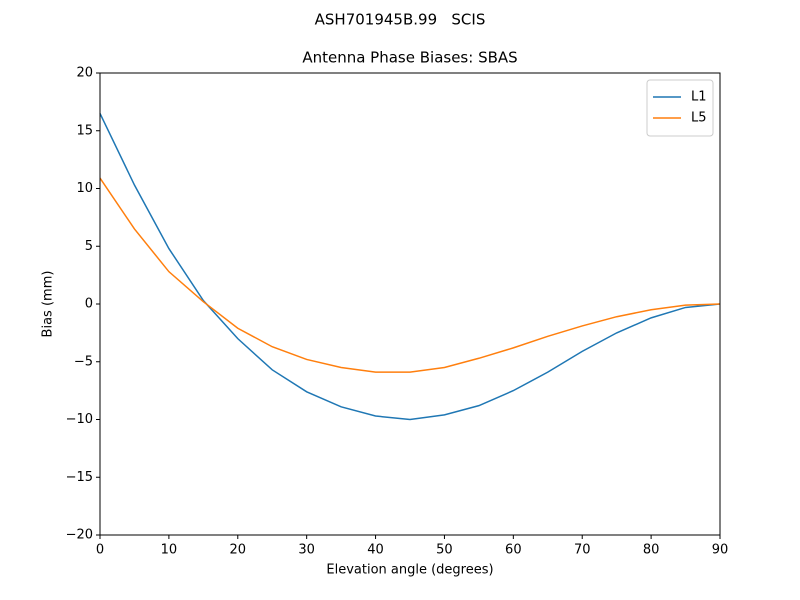 The image size is (800, 600). I want to click on x-tick-label: 60, so click(513, 550).